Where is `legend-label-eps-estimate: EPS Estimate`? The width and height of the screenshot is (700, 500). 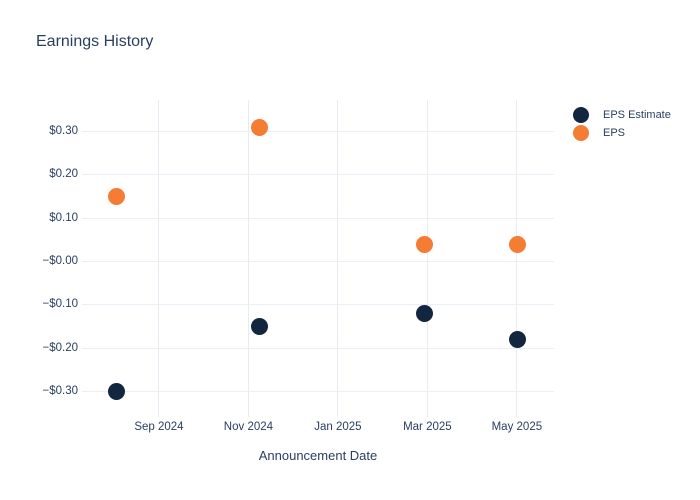 legend-label-eps-estimate: EPS Estimate is located at coordinates (637, 115).